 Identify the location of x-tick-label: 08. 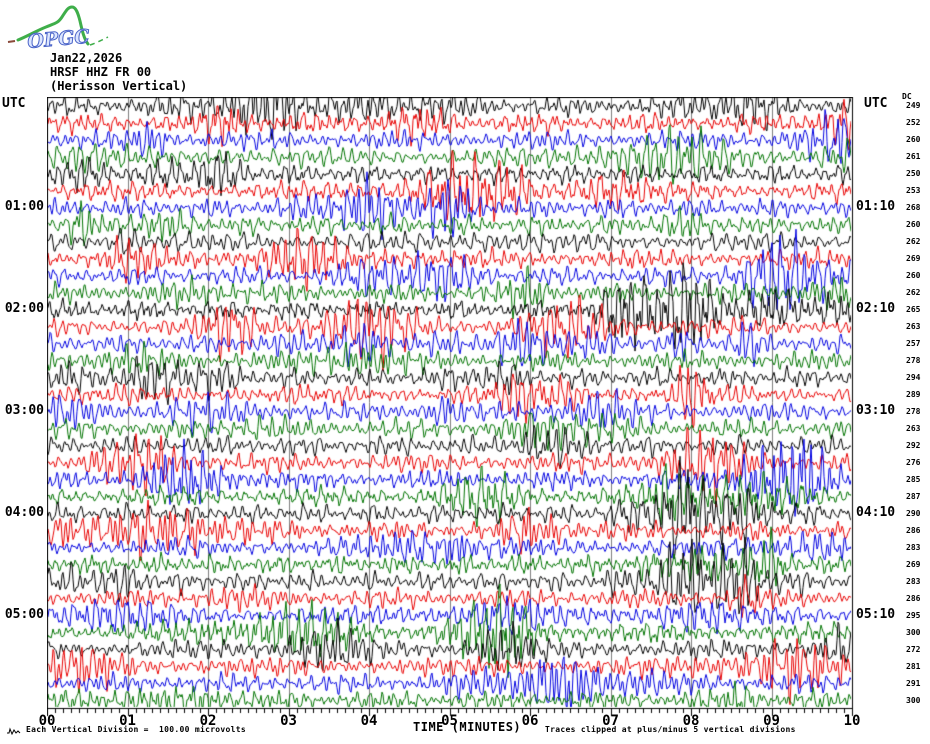
(691, 721).